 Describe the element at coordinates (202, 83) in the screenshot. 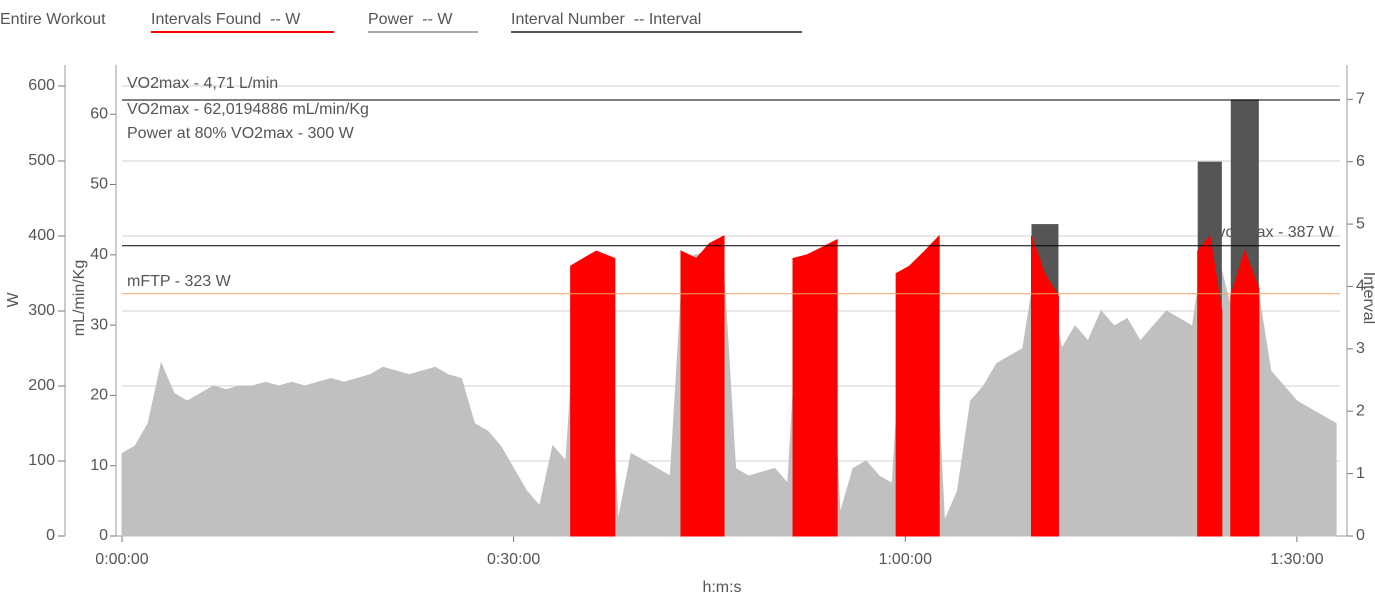

I see `annotation: VO2max - 4,71 L/min` at that location.